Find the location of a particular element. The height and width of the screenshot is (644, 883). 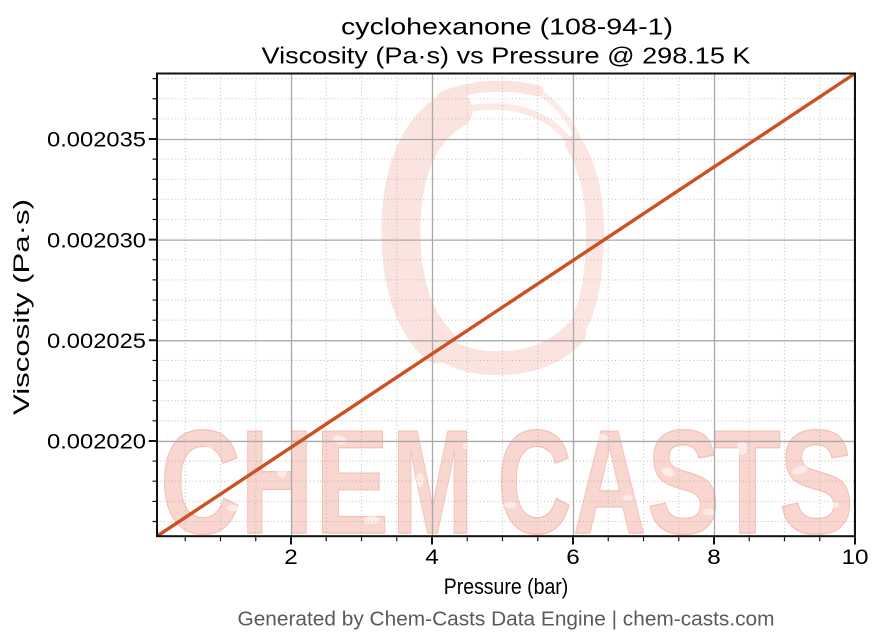

svg-text: A is located at coordinates (609, 482).